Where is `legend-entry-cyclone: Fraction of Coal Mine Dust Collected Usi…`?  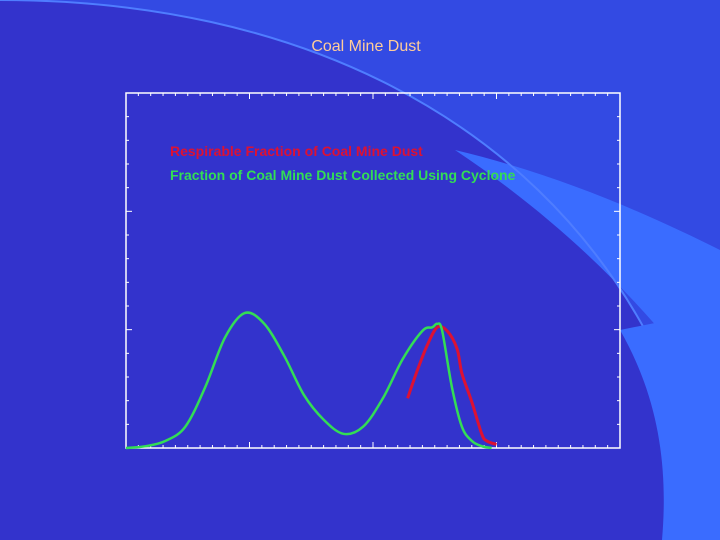
legend-entry-cyclone: Fraction of Coal Mine Dust Collected Usi… is located at coordinates (343, 175).